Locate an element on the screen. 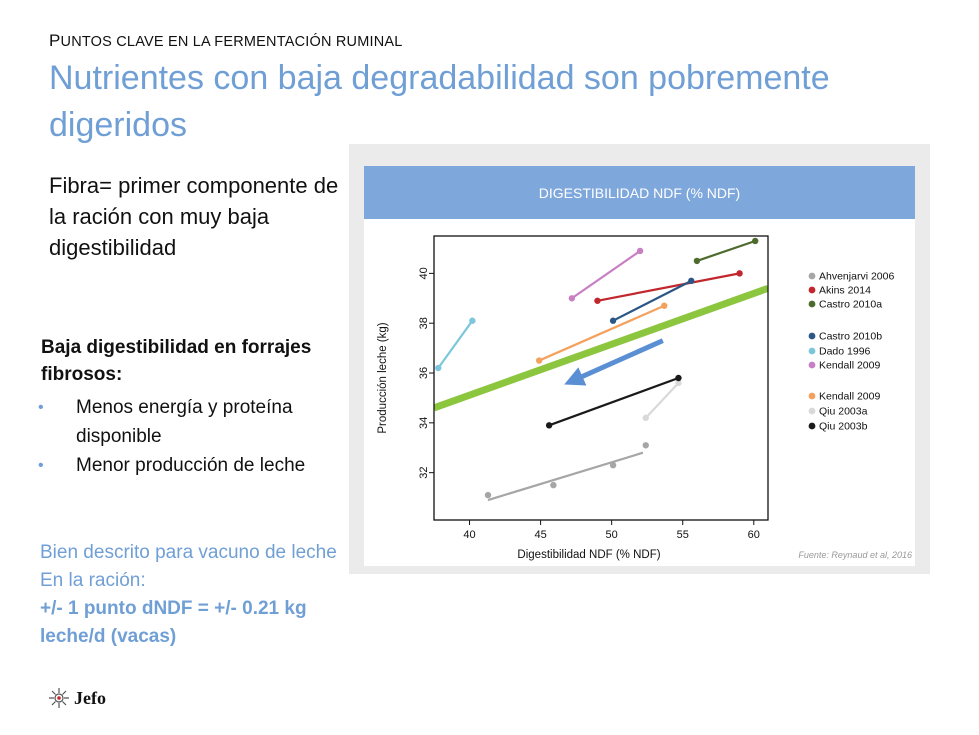 The width and height of the screenshot is (979, 735). legend-label: Ahvenjarvi 2006 is located at coordinates (856, 277).